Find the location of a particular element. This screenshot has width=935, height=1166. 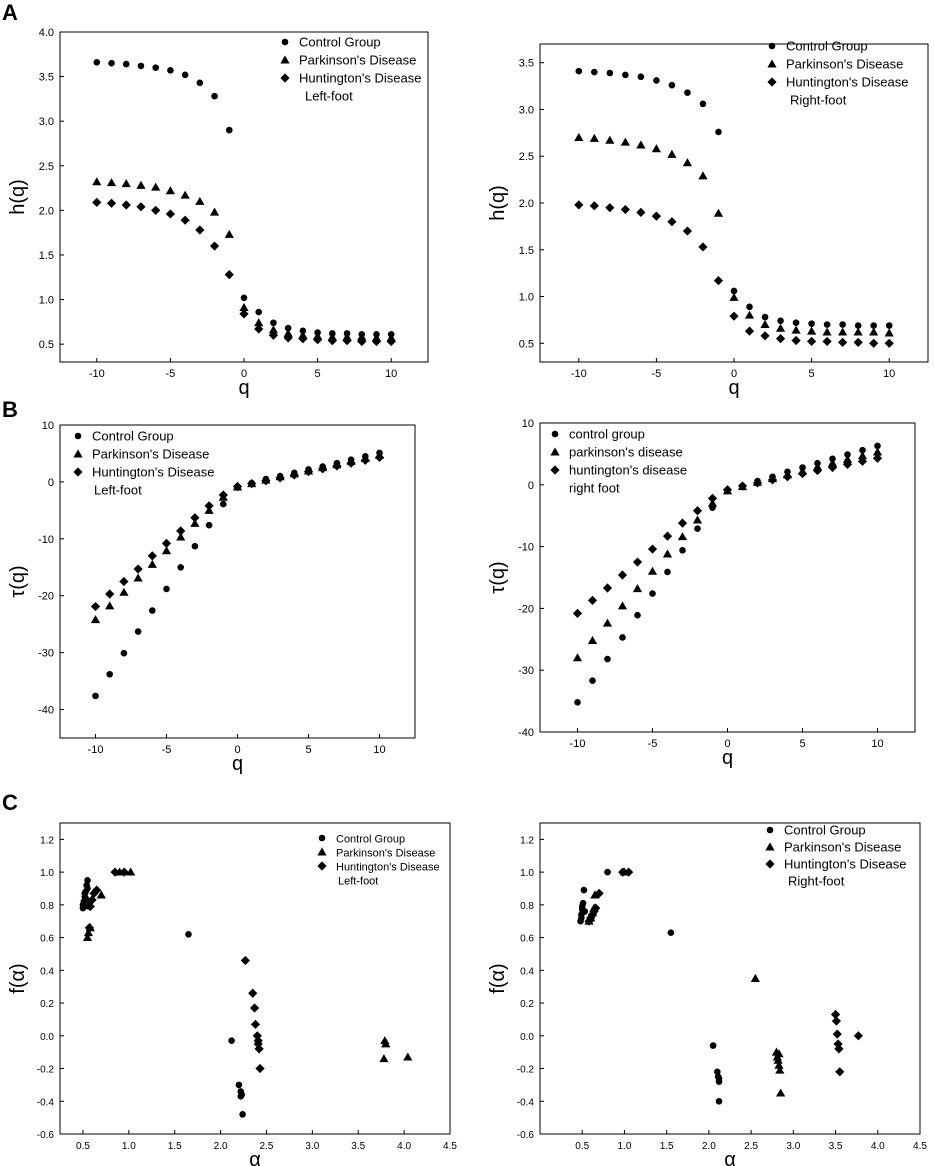

legend-foot-note: Right-foot is located at coordinates (818, 100).